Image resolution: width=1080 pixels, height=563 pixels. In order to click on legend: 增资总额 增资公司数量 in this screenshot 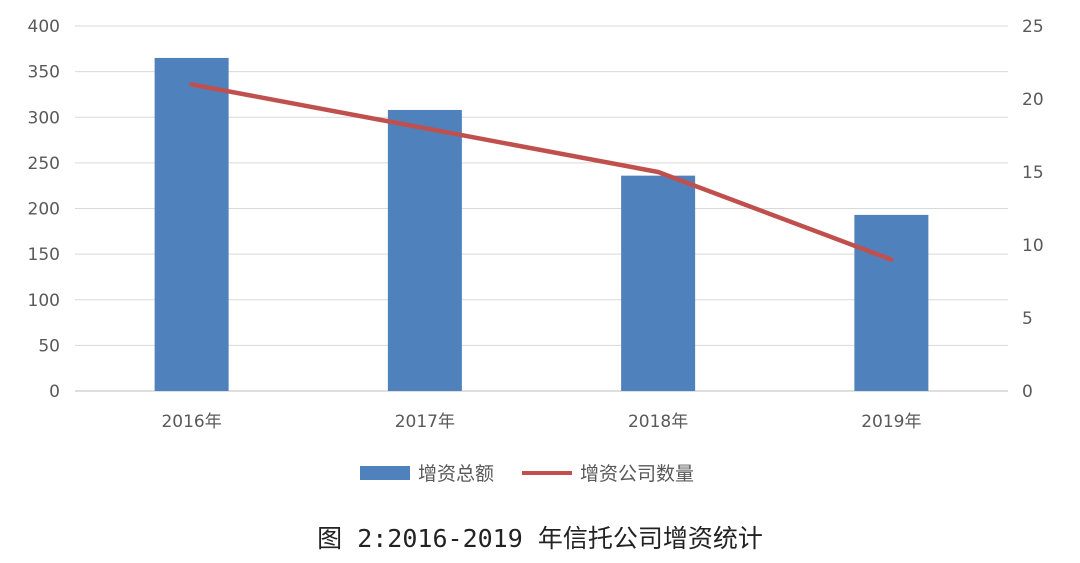, I will do `click(527, 474)`.